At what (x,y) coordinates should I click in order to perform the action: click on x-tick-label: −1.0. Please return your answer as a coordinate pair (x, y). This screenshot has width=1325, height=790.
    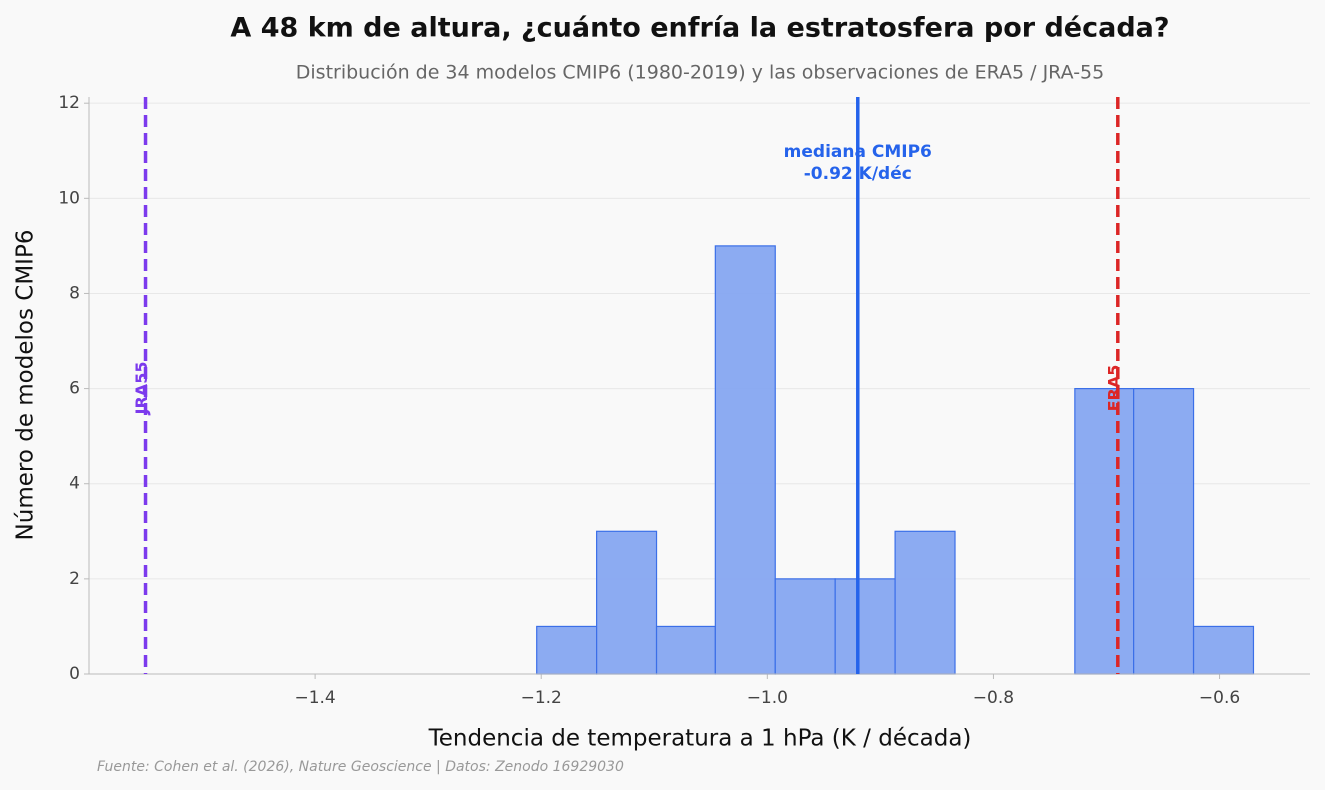
    Looking at the image, I should click on (767, 698).